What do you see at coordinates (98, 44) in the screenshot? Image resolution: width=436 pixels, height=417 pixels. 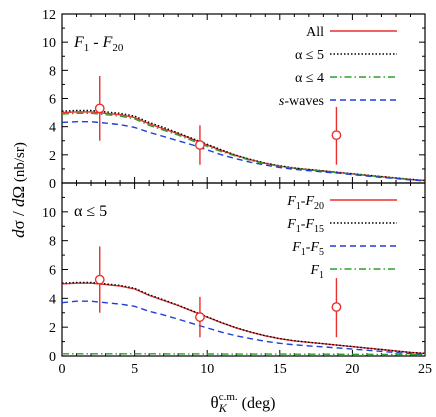 I see `panel-label: F1 - F20` at bounding box center [98, 44].